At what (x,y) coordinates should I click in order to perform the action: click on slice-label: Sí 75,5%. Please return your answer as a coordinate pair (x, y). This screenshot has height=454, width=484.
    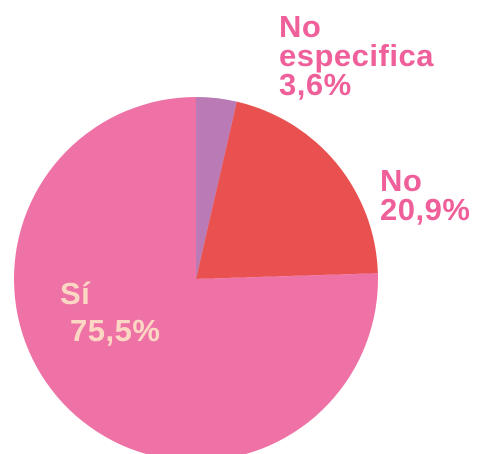
    Looking at the image, I should click on (135, 312).